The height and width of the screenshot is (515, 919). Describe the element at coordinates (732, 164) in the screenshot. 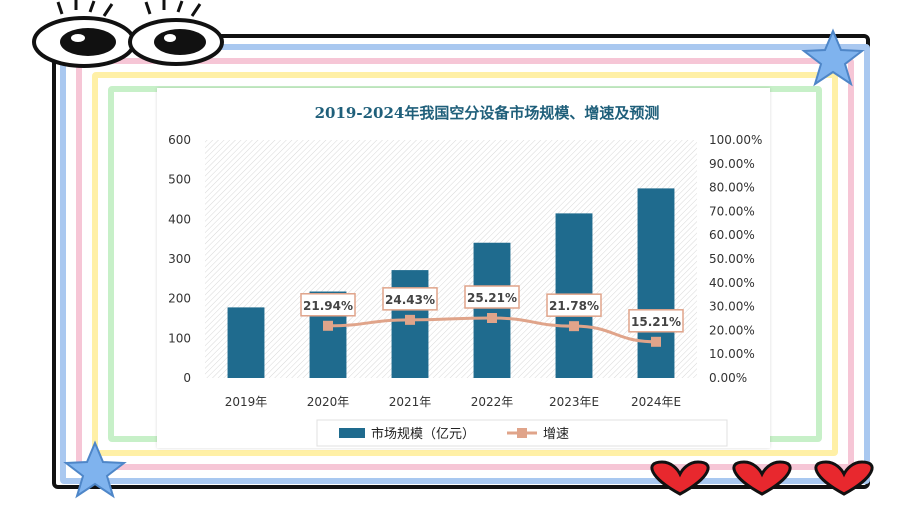

I see `y-right-tick-label: 90.00%` at that location.